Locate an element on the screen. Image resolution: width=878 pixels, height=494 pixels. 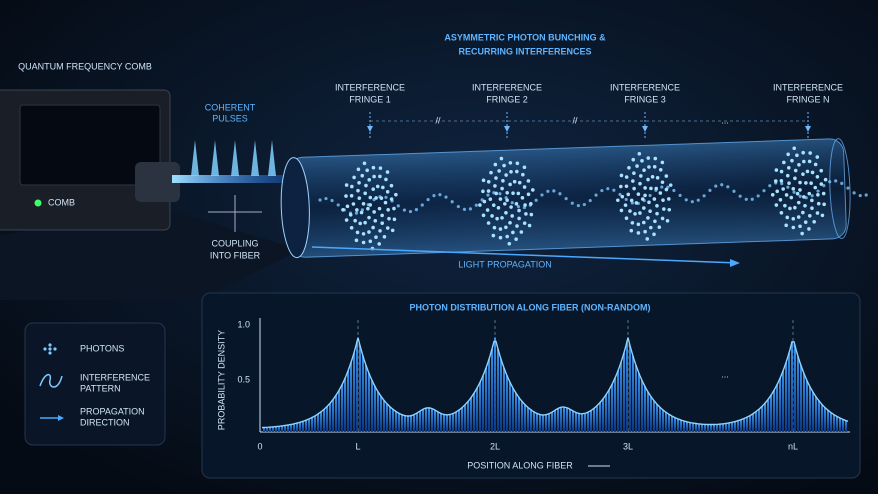
fringe-label: FRINGE 1 is located at coordinates (370, 99).